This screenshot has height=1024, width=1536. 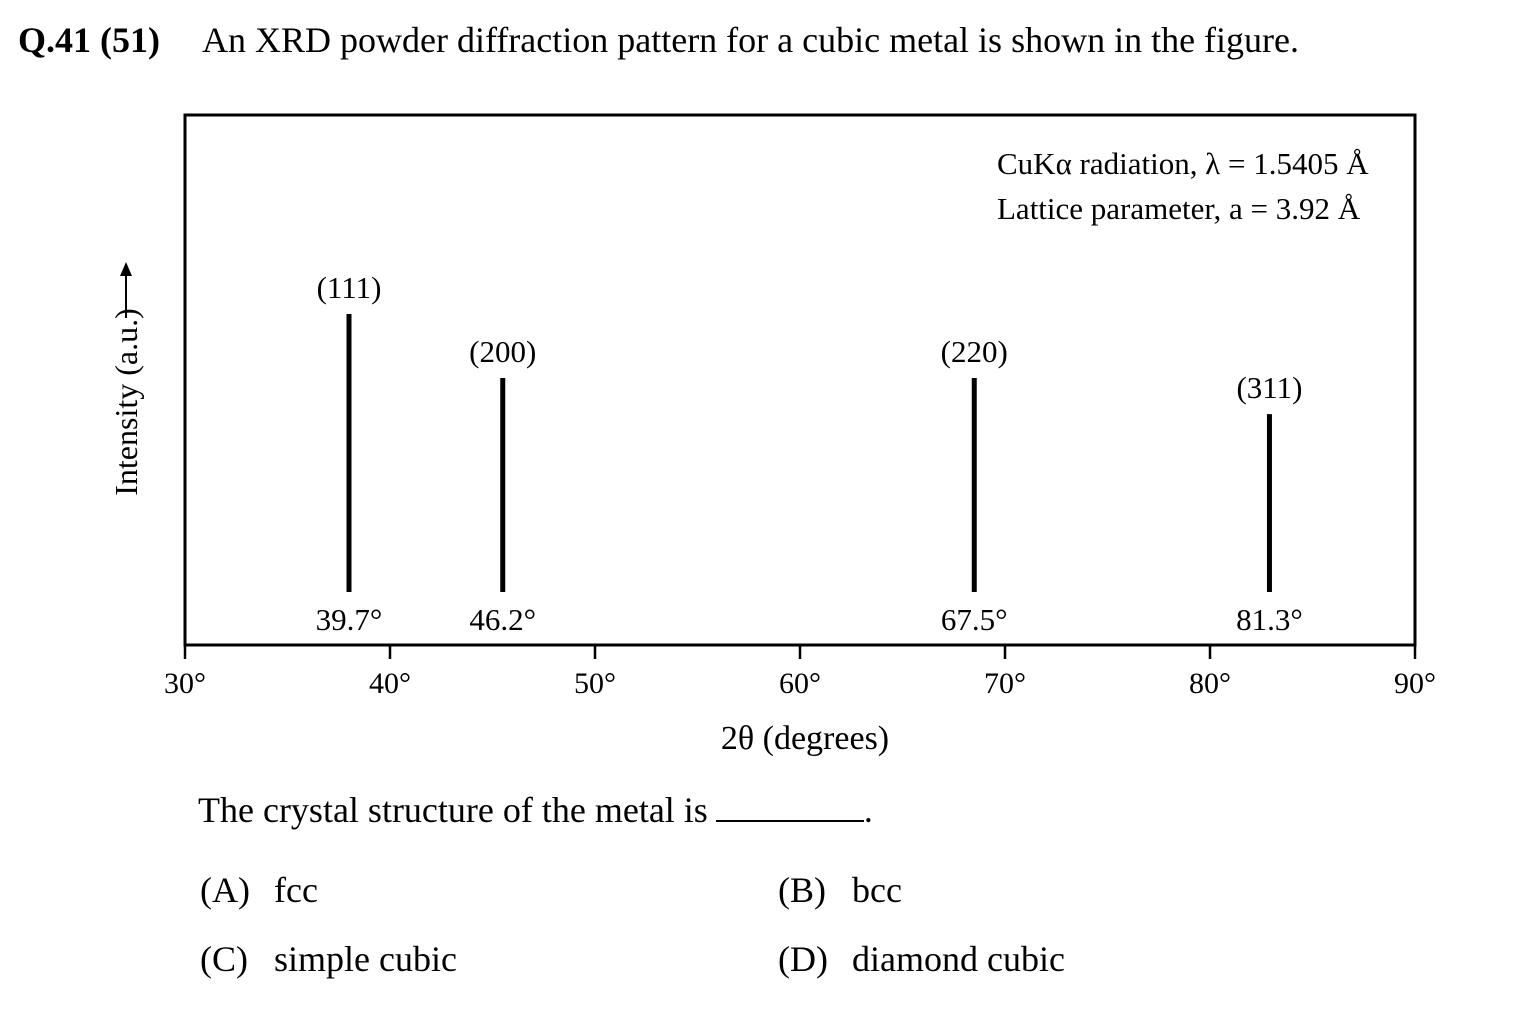 I want to click on option-letter: (C), so click(x=224, y=959).